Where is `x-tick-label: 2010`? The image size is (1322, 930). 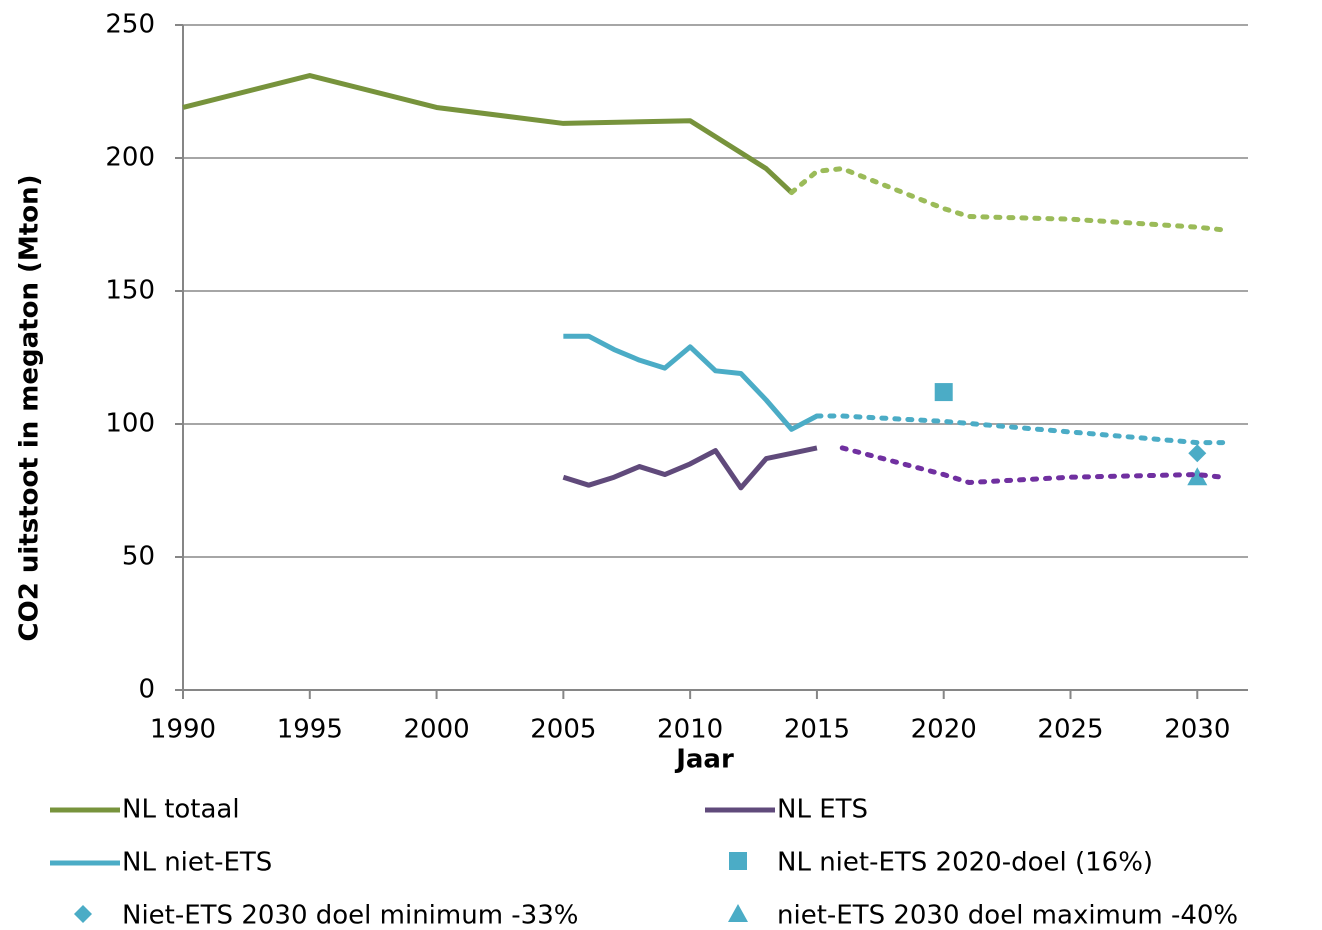
x-tick-label: 2010 is located at coordinates (690, 730).